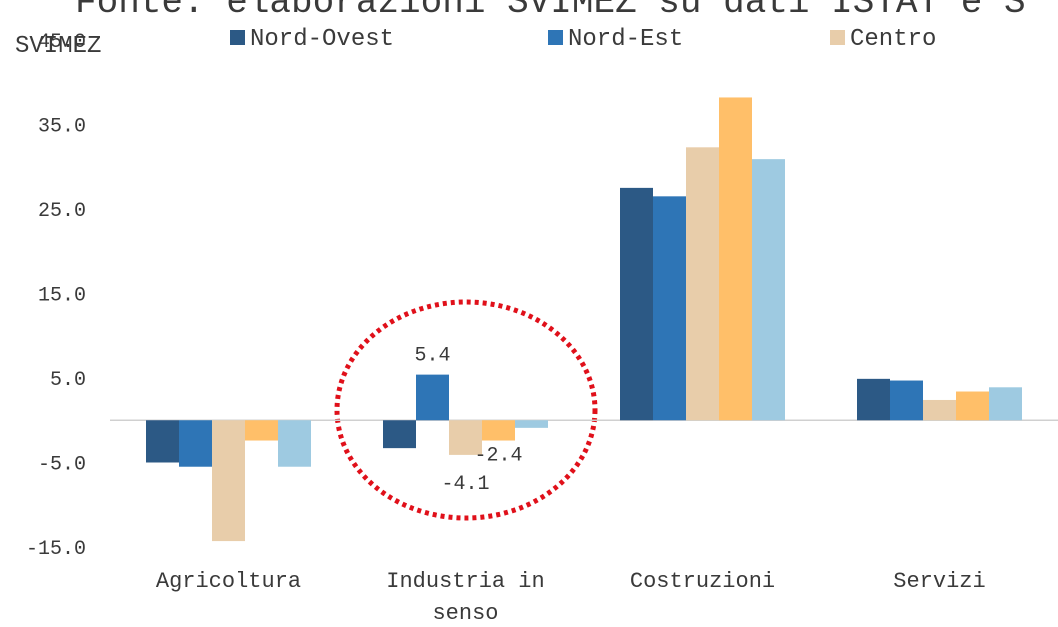 The width and height of the screenshot is (1058, 627). Describe the element at coordinates (56, 549) in the screenshot. I see `y-tick-label: -15.0` at that location.